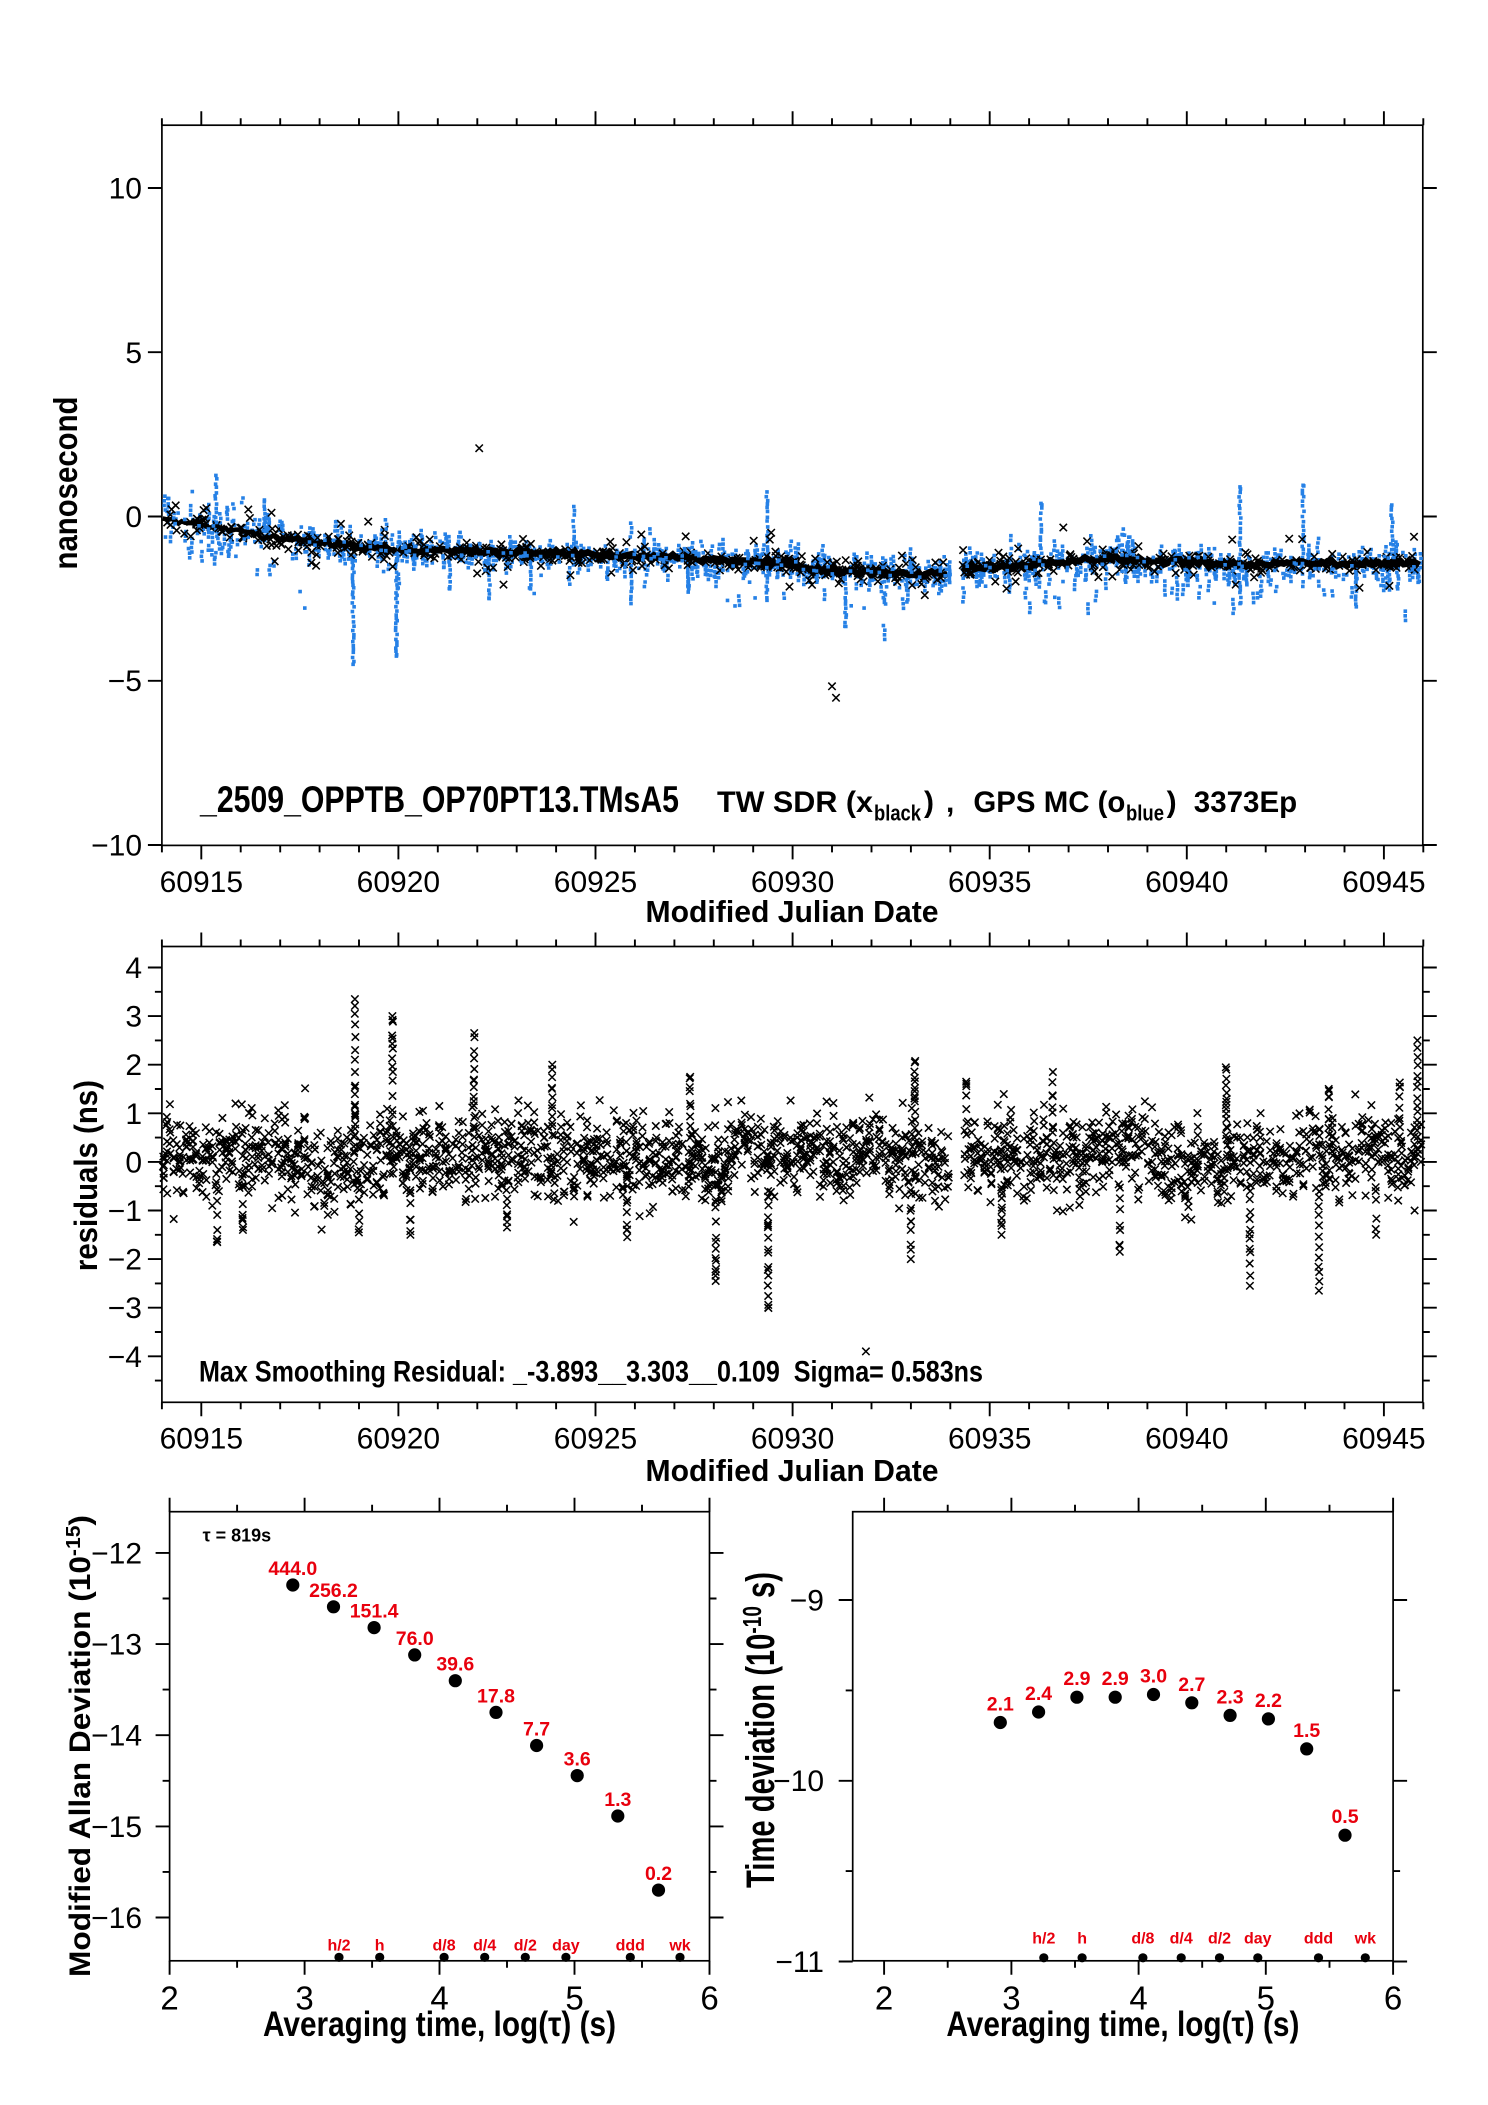 The width and height of the screenshot is (1488, 2105). Describe the element at coordinates (1153, 1677) in the screenshot. I see `svg-text: 3.0` at that location.